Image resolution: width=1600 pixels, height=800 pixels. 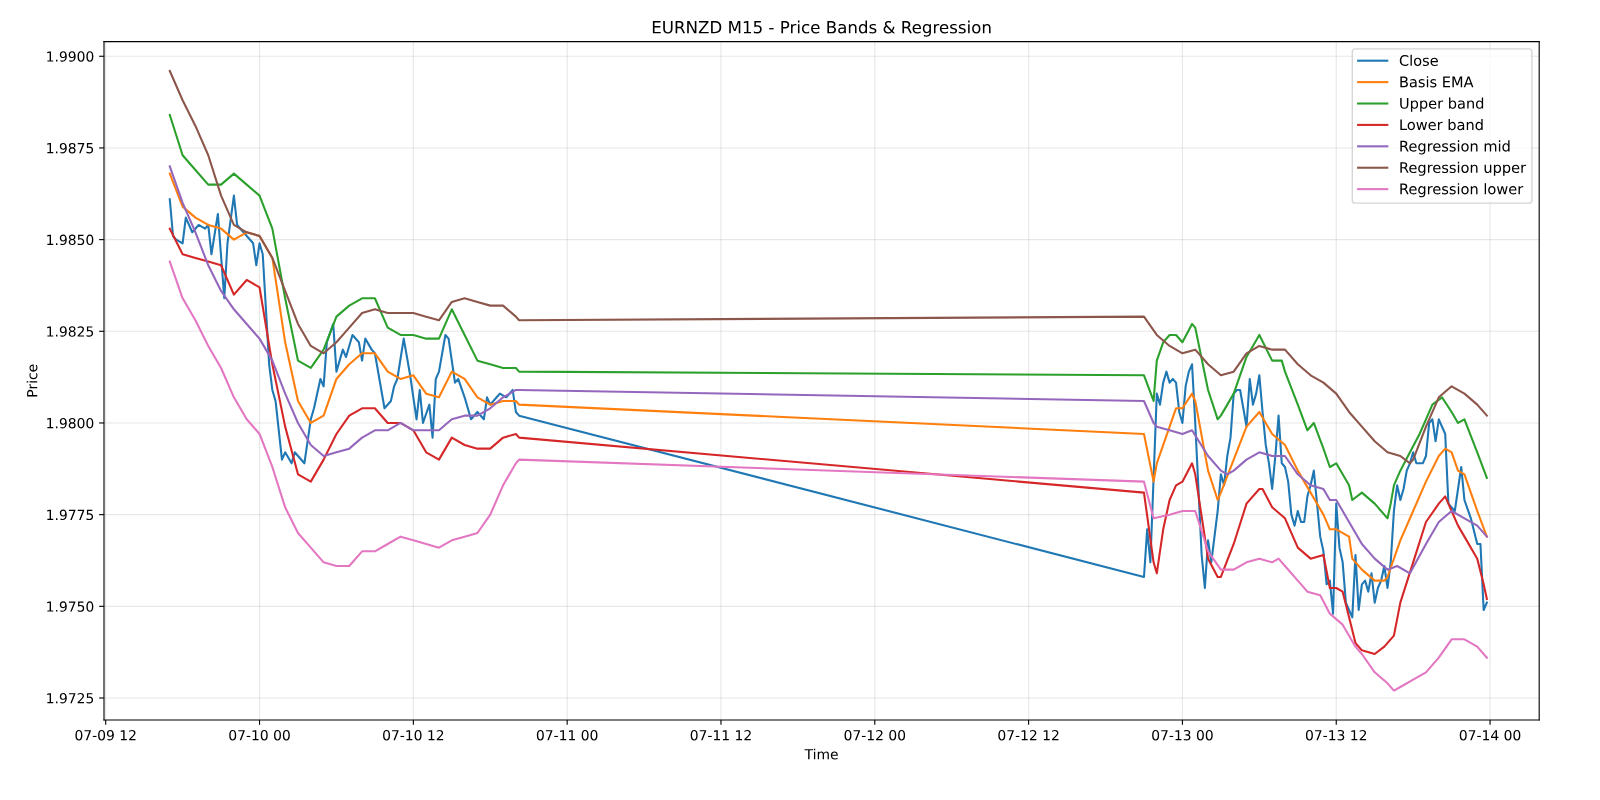 What do you see at coordinates (1336, 735) in the screenshot?
I see `x-tick-label: 07-13 12` at bounding box center [1336, 735].